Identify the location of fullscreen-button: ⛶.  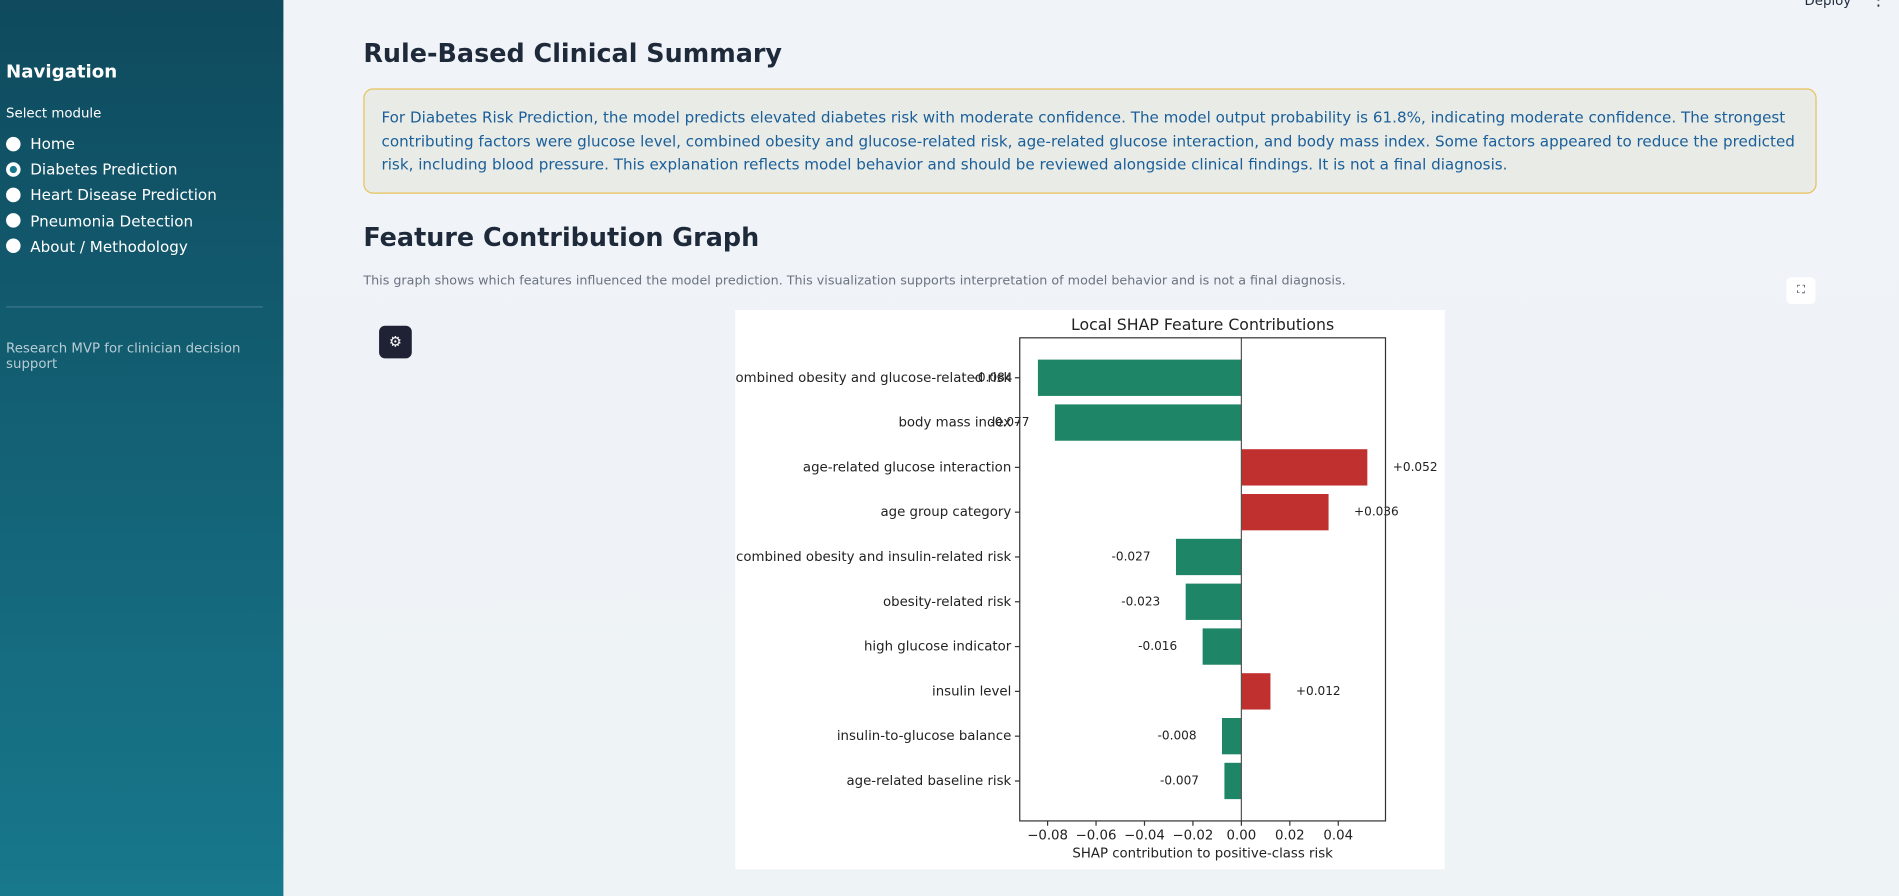
(1801, 290).